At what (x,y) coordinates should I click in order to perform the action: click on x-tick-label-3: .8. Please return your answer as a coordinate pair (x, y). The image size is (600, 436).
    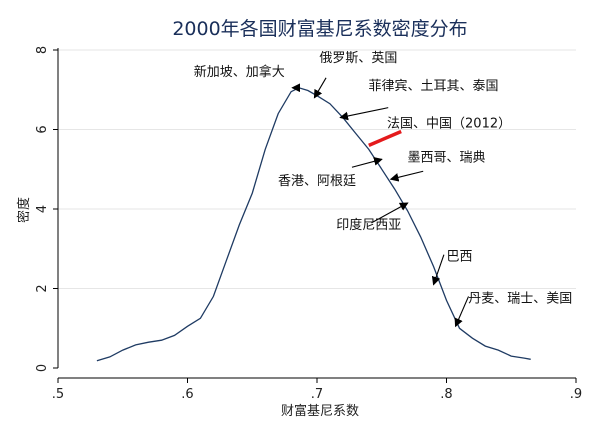
    Looking at the image, I should click on (446, 394).